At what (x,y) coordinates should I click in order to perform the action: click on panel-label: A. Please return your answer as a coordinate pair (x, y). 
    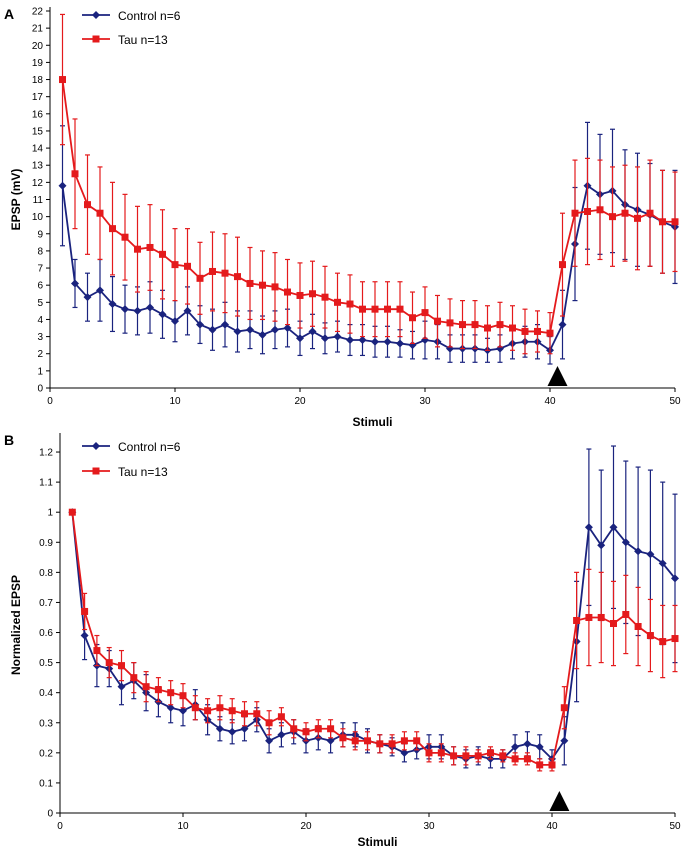
    Looking at the image, I should click on (9, 14).